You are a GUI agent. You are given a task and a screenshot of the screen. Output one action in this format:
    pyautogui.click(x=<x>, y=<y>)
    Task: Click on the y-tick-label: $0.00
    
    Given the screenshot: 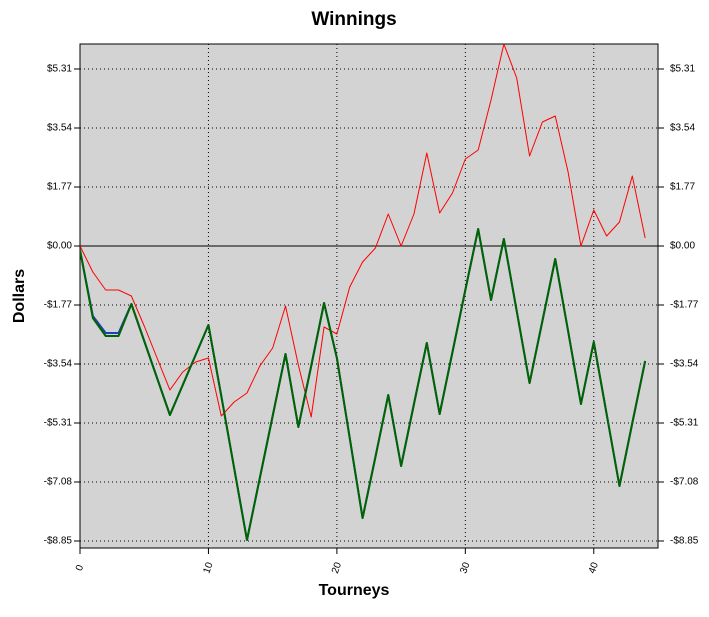 What is the action you would take?
    pyautogui.click(x=59, y=246)
    